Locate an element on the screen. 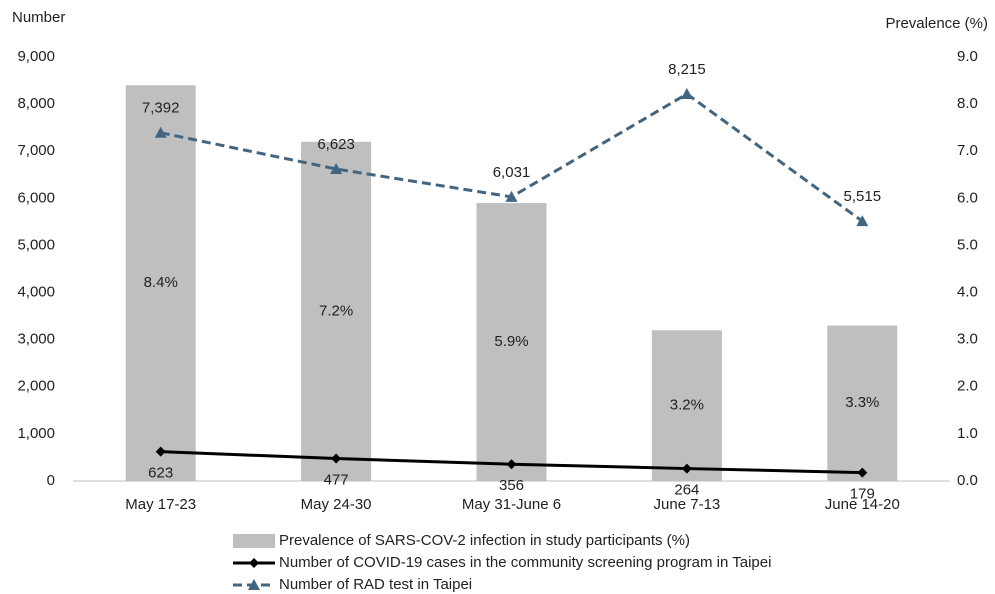  y-tick-label: 2,000 is located at coordinates (36, 386).